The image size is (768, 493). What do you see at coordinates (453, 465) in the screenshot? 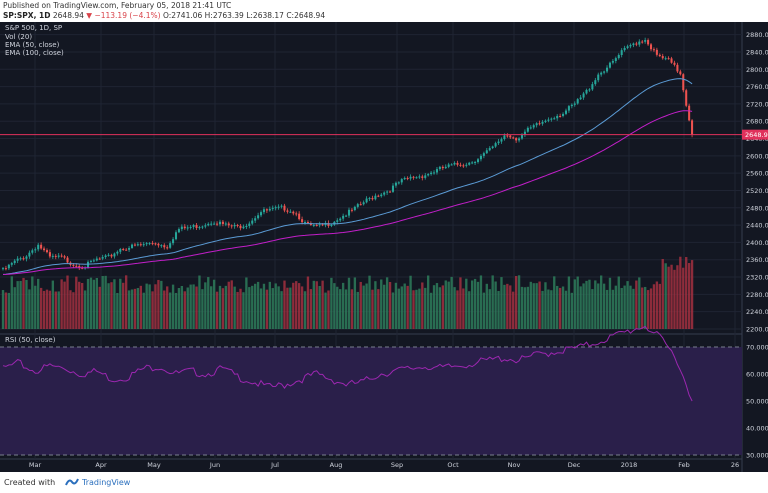
I see `time-tick-label: Oct` at bounding box center [453, 465].